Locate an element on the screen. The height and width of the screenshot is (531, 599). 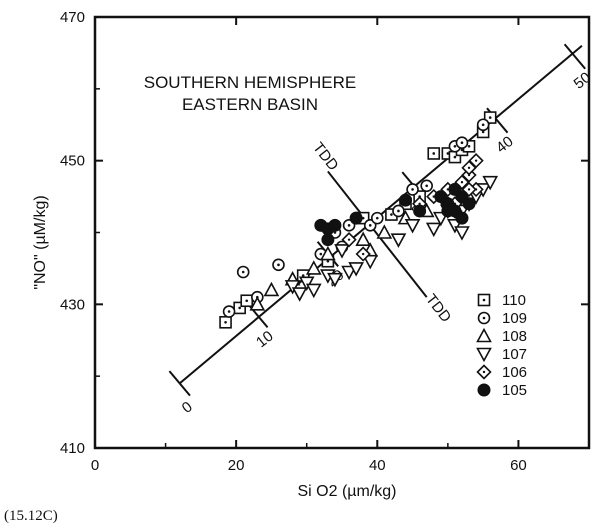
y-tick-label: 410 is located at coordinates (72, 448).